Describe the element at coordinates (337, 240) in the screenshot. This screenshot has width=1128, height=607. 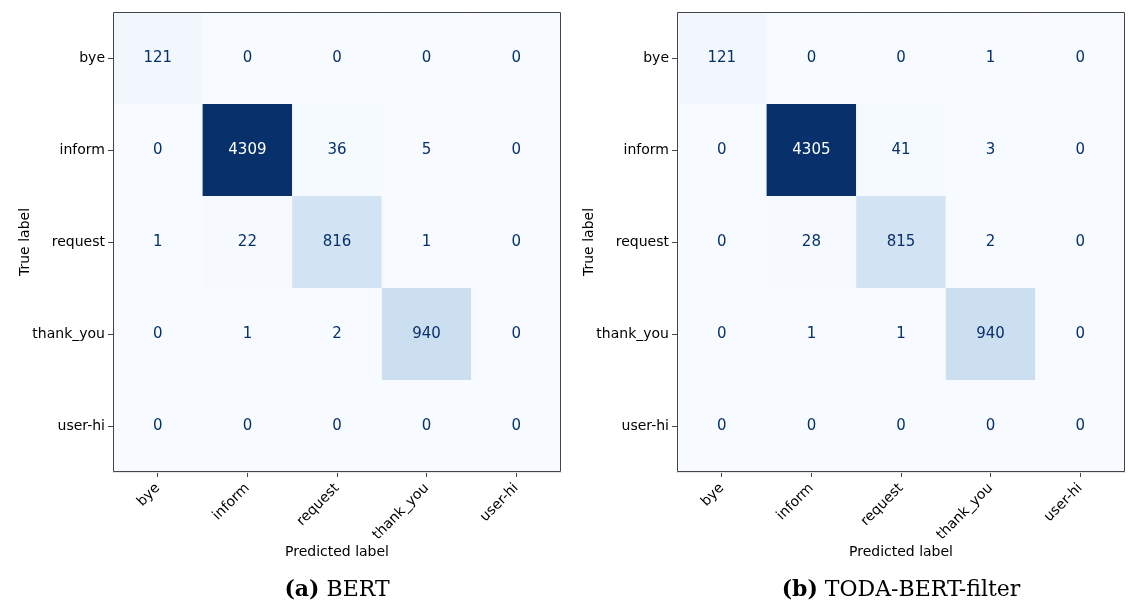
I see `data-label: 816` at that location.